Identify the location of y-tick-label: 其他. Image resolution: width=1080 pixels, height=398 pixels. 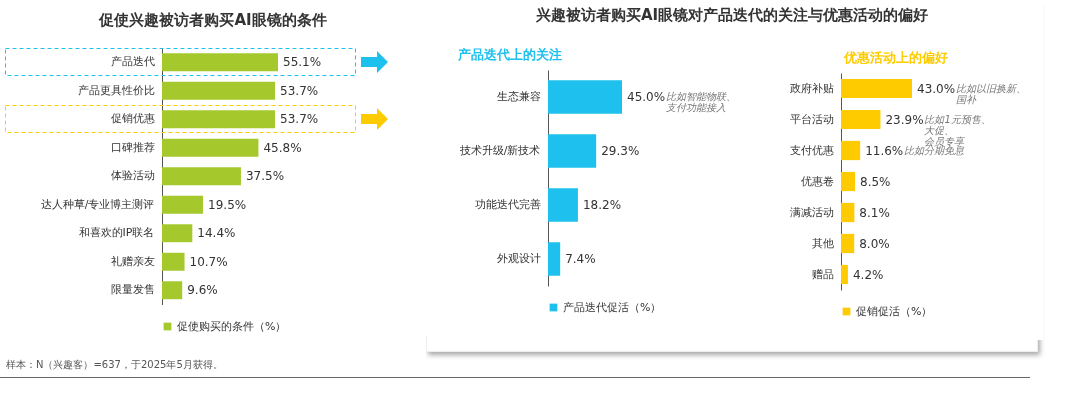
(822, 243).